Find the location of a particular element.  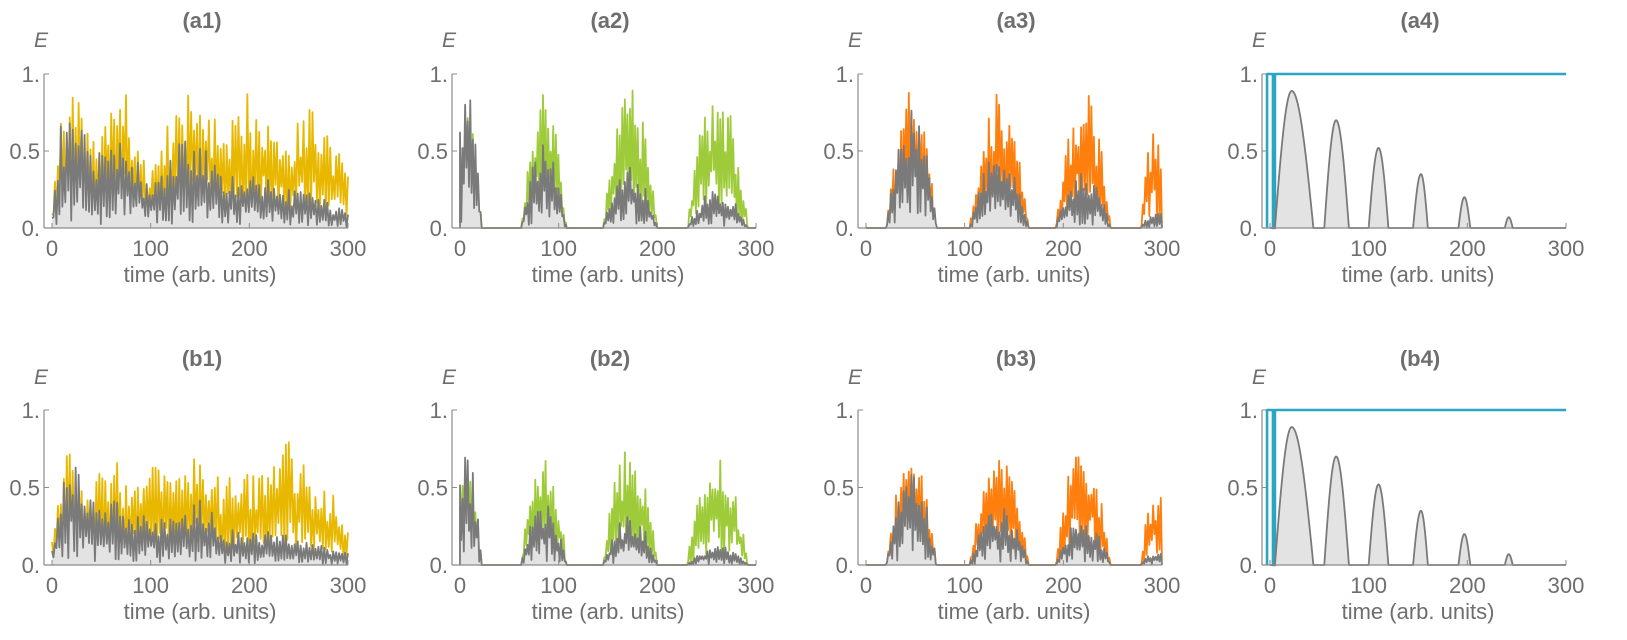

panel-title: (a2) is located at coordinates (609, 20).